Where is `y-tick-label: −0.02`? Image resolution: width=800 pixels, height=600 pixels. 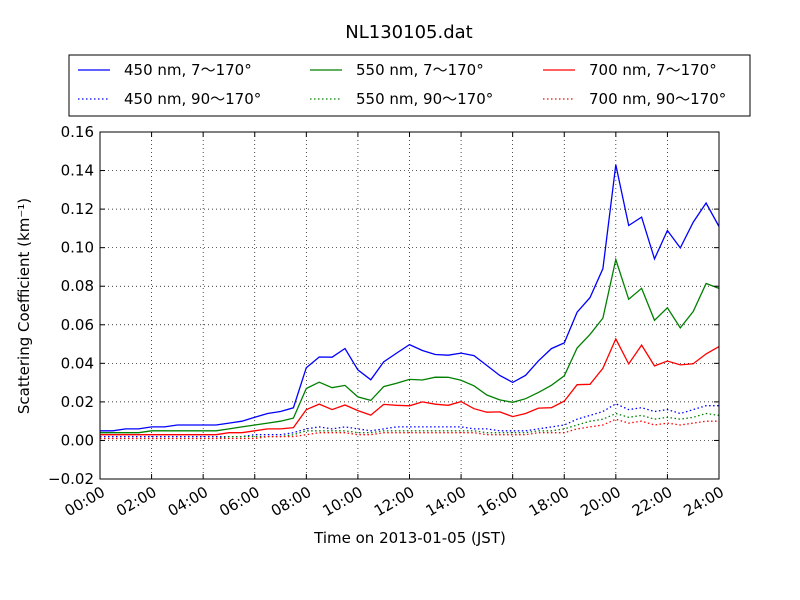
y-tick-label: −0.02 is located at coordinates (71, 479).